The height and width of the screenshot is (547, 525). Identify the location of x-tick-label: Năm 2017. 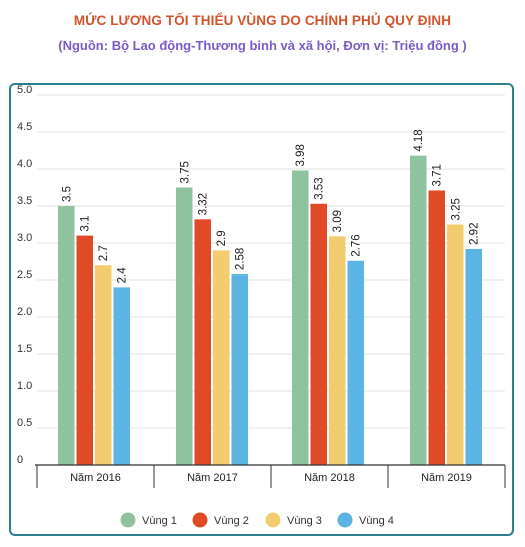
(212, 478).